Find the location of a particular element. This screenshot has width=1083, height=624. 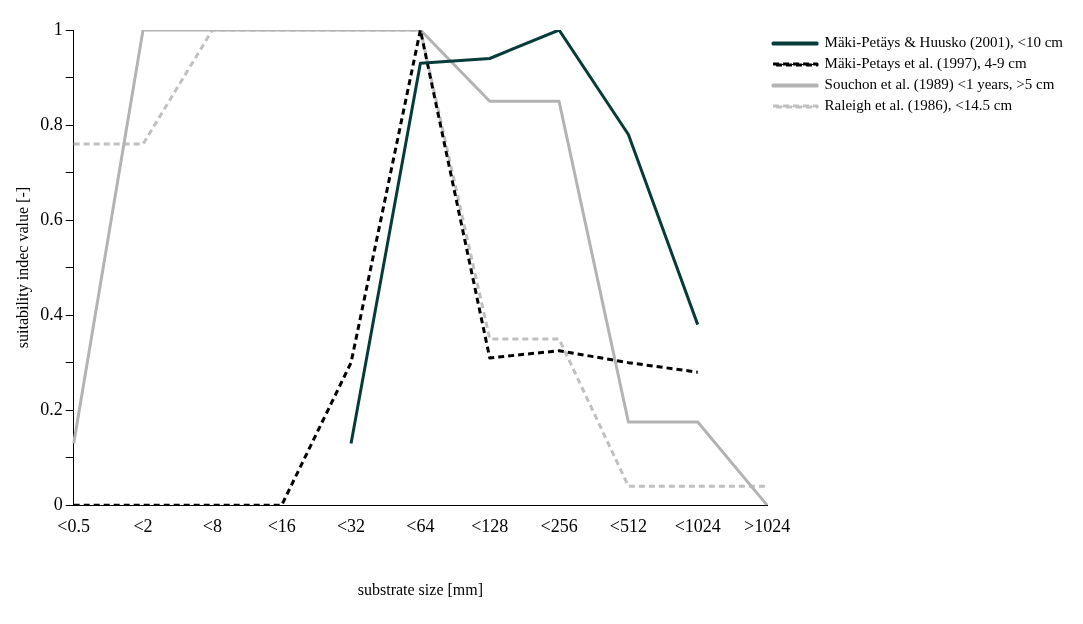

x-tick-label: <64 is located at coordinates (420, 525).